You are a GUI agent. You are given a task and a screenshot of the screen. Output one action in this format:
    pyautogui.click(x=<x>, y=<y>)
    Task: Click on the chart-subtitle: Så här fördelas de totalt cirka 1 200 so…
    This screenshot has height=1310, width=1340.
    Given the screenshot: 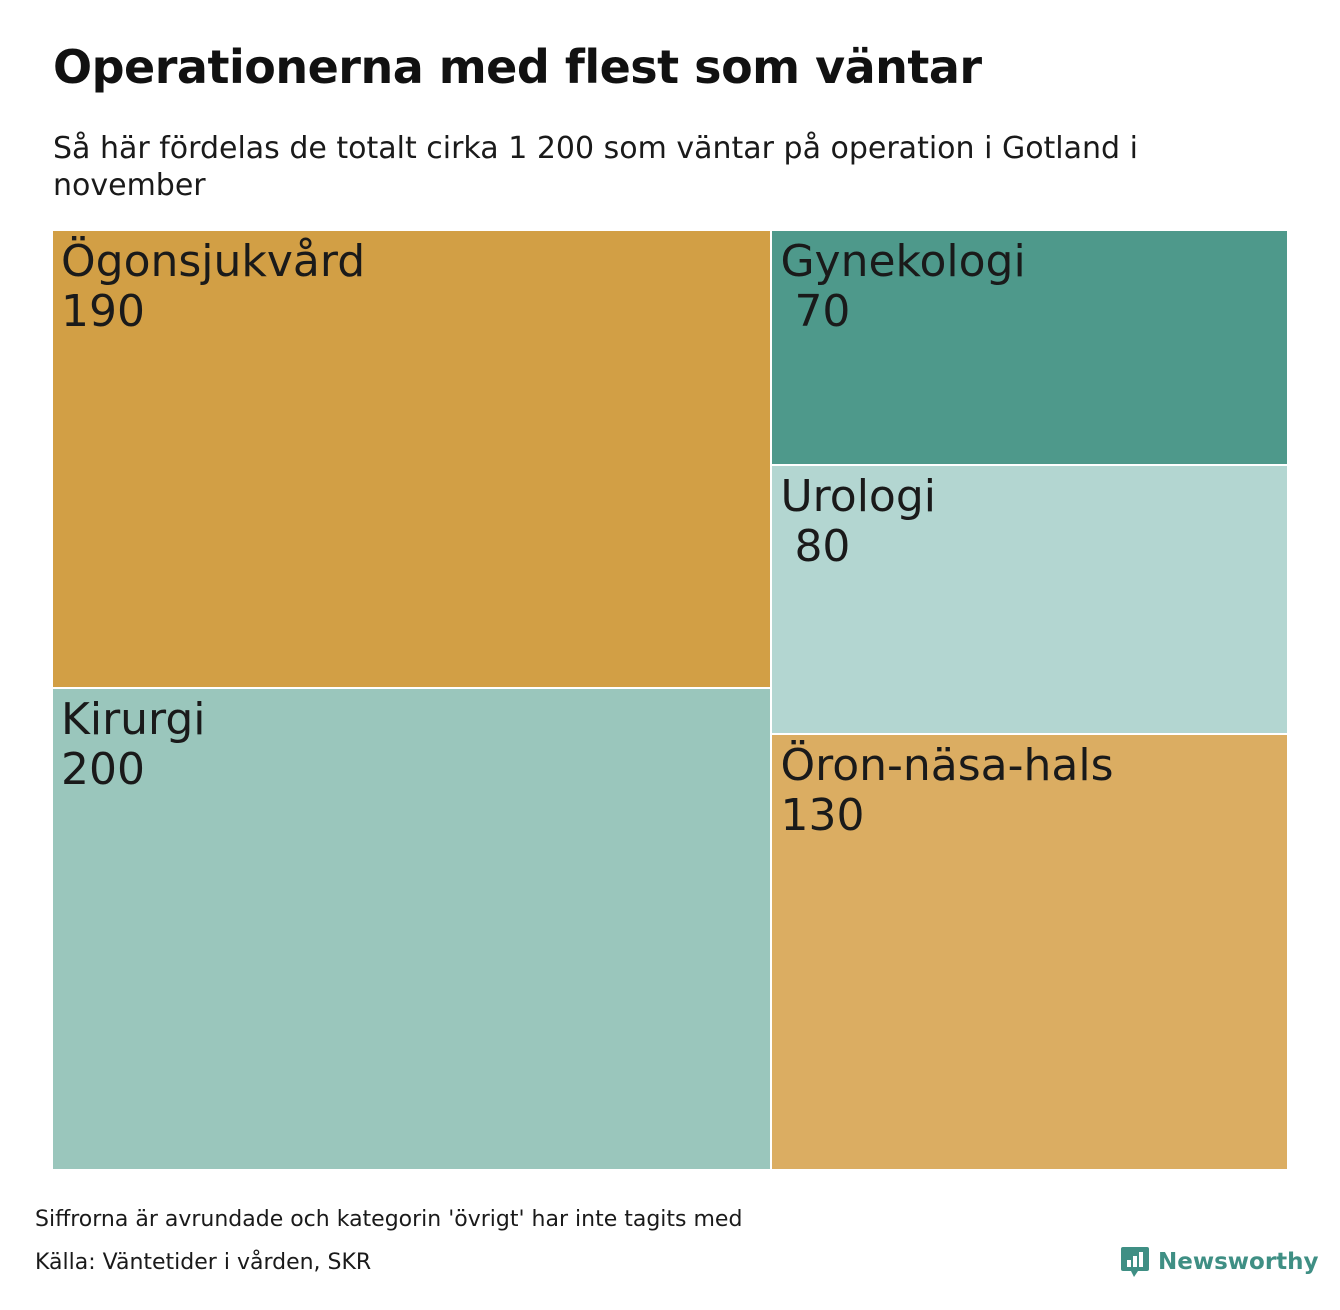 What is the action you would take?
    pyautogui.click(x=595, y=167)
    